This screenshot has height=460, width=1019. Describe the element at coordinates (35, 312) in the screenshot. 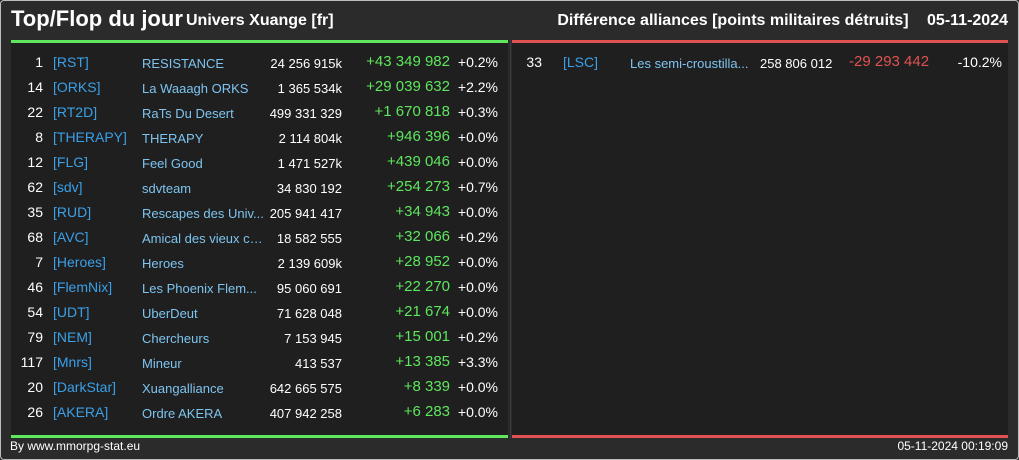

I see `rank-value: 54` at that location.